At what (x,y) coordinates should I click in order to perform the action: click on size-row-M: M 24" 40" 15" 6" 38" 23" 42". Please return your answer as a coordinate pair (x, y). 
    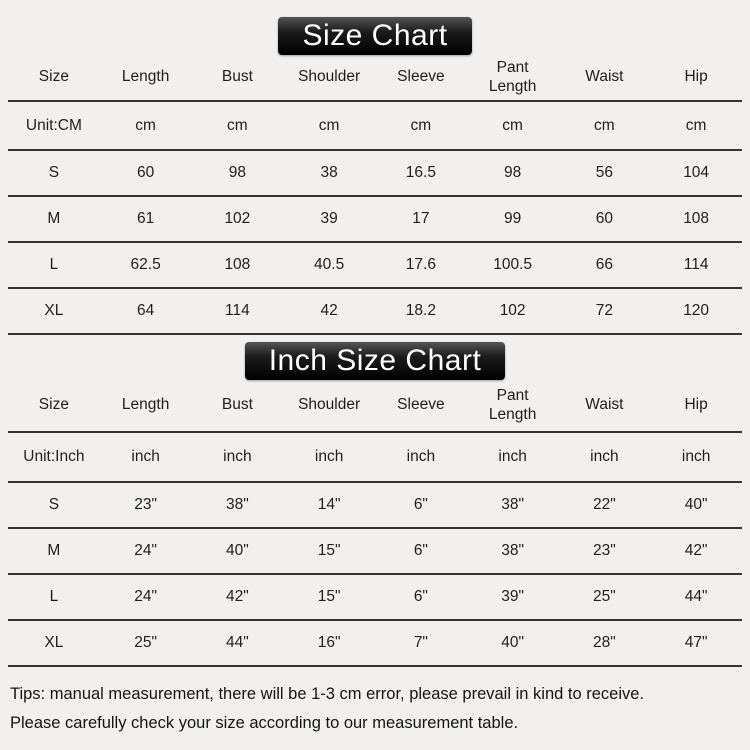
    Looking at the image, I should click on (375, 551).